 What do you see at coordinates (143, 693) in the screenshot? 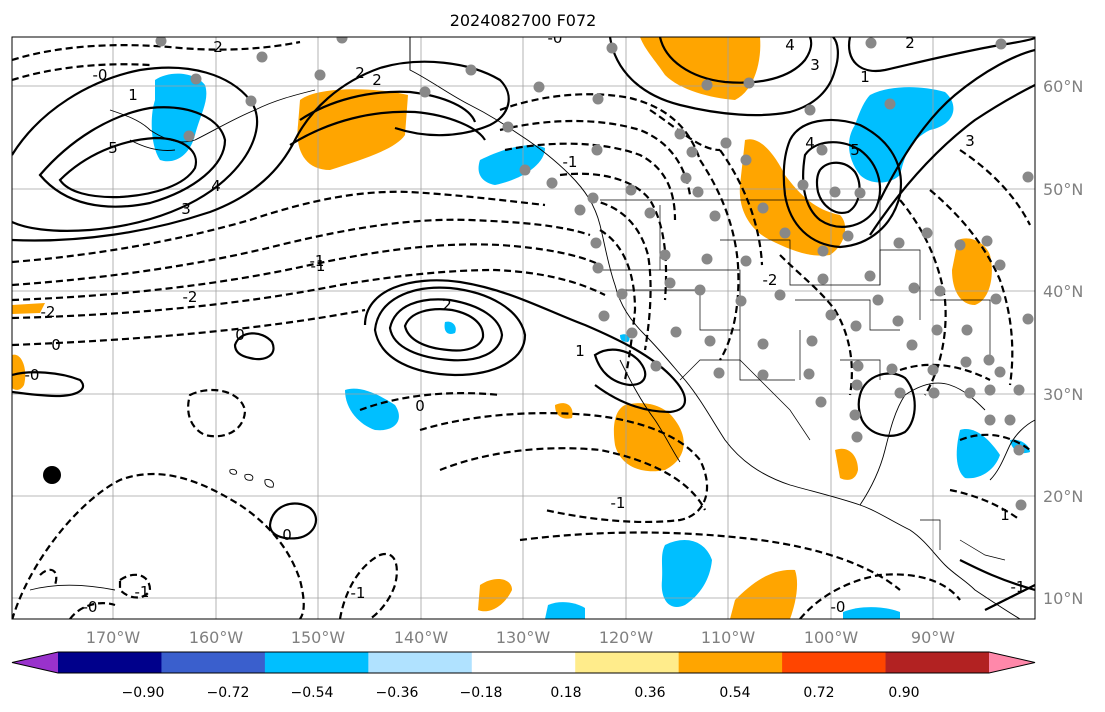
I see `colorbar-tick-label: −0.90` at bounding box center [143, 693].